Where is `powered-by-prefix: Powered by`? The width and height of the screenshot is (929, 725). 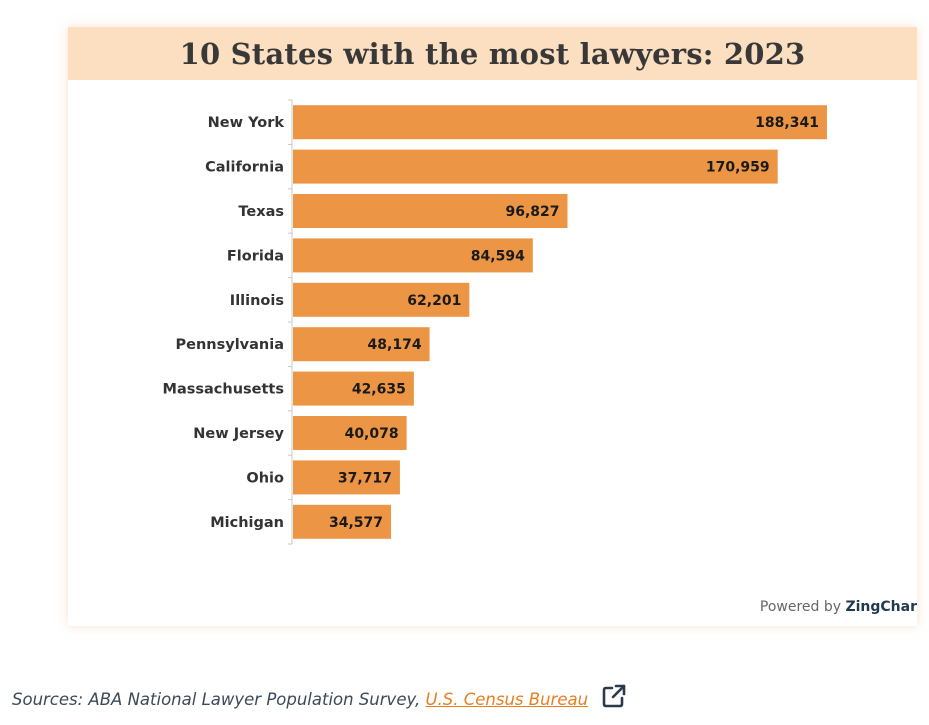 powered-by-prefix: Powered by is located at coordinates (802, 607).